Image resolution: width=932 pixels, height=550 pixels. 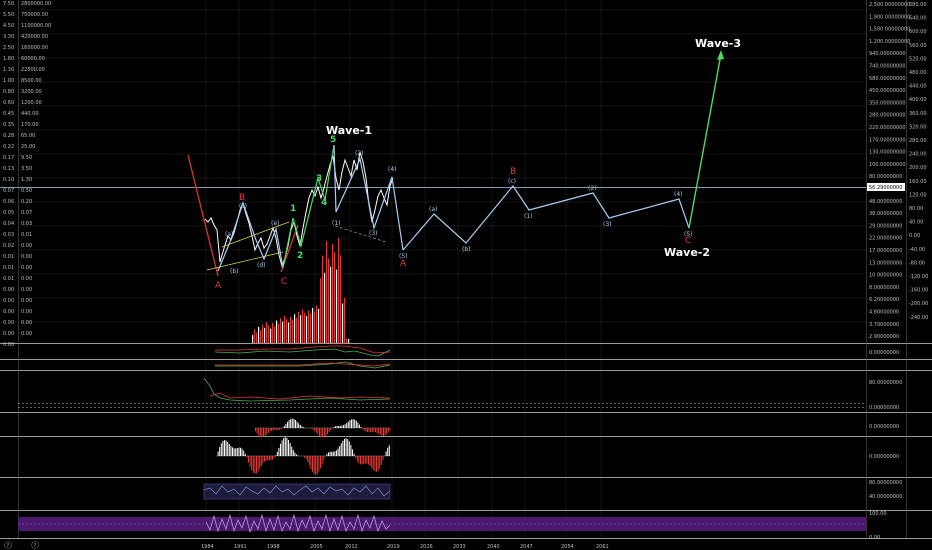 What do you see at coordinates (8, 59) in the screenshot?
I see `left-axis-label: 1.80` at bounding box center [8, 59].